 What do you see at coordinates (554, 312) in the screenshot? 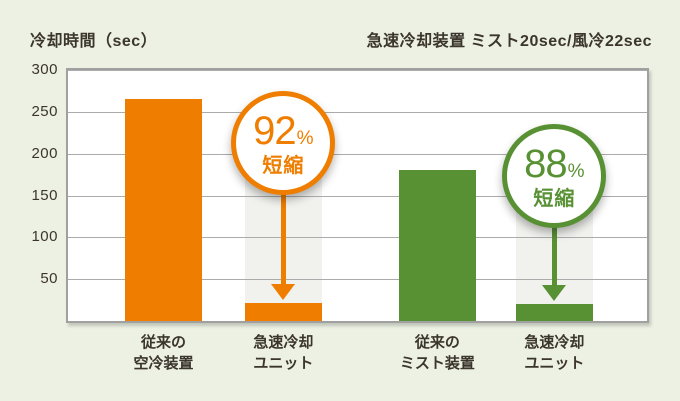
I see `bar-3-急速冷却ユニット` at bounding box center [554, 312].